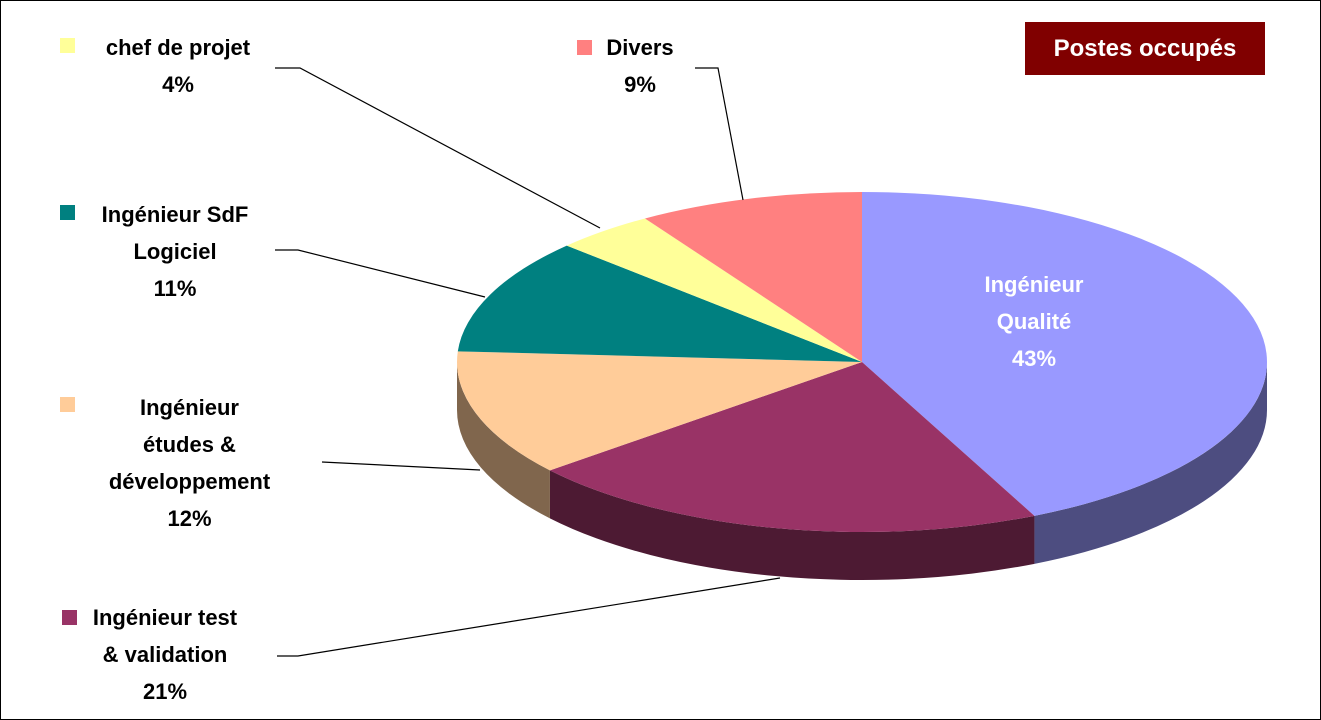 Image resolution: width=1321 pixels, height=720 pixels. Describe the element at coordinates (175, 233) in the screenshot. I see `category-label: Ingénieur SdF Logiciel` at that location.